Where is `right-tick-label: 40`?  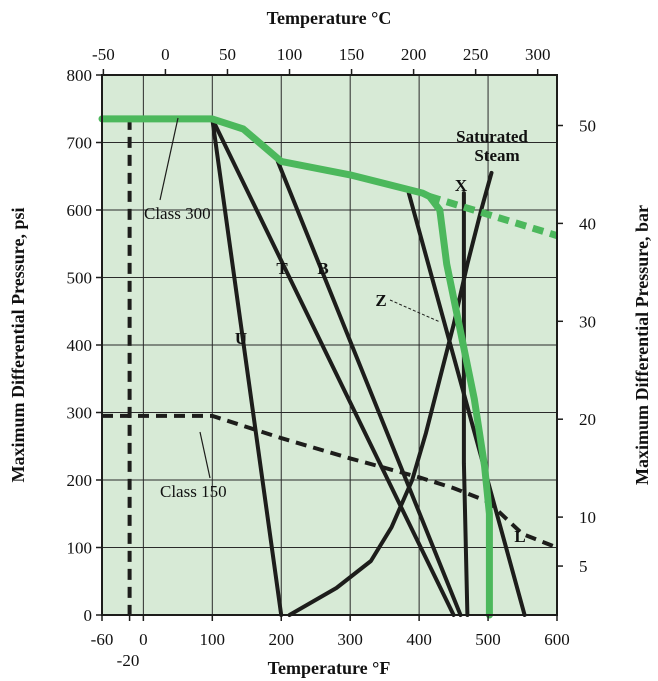
right-tick-label: 40 is located at coordinates (587, 223).